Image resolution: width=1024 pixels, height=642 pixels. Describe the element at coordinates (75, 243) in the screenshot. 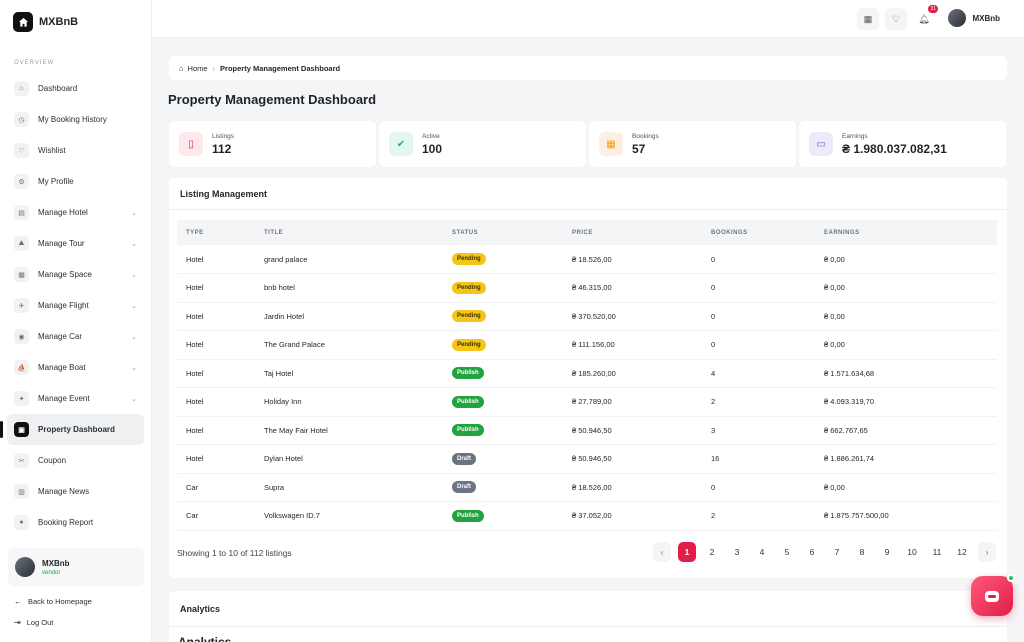

I see `sidebar-item-manage-tour: ⛰ Manage Tour ⌄` at that location.